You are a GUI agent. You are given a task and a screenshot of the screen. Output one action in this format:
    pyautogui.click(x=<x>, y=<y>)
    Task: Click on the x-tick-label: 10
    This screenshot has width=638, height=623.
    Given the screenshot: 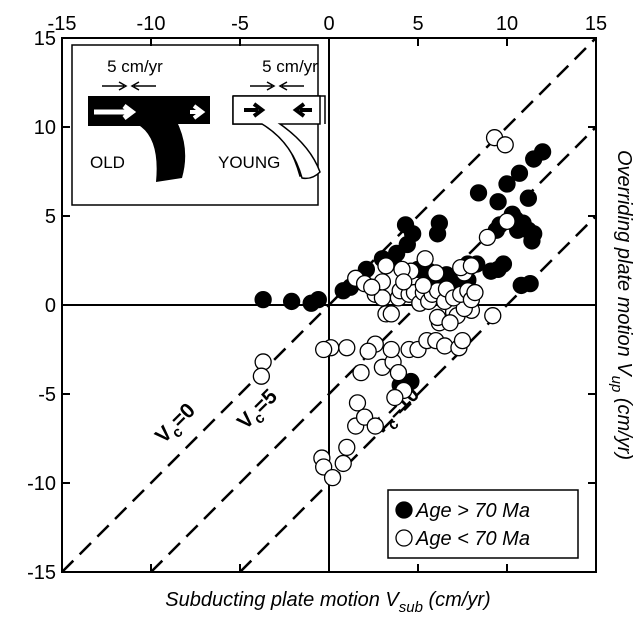 What is the action you would take?
    pyautogui.click(x=507, y=24)
    